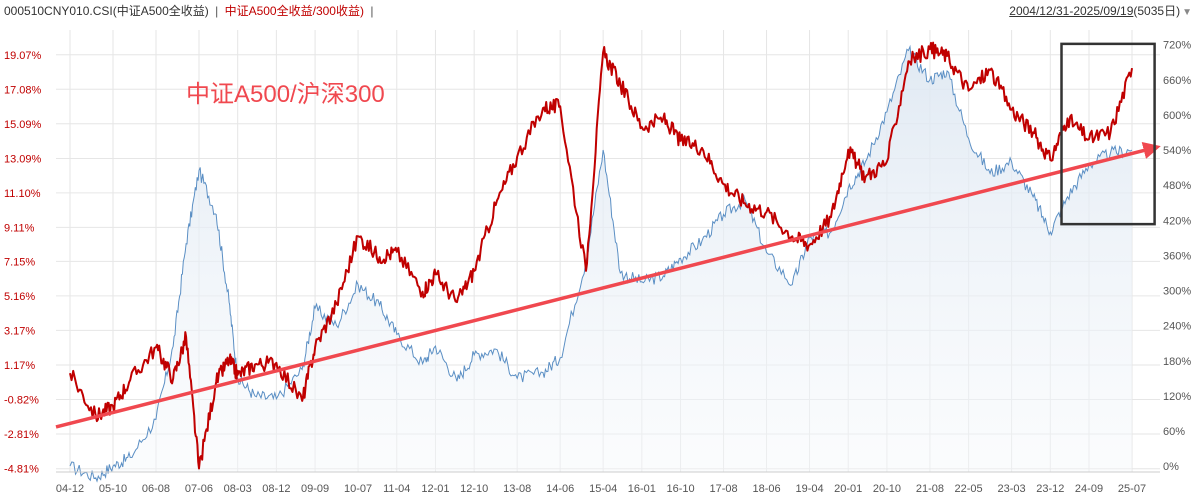 Image resolution: width=1200 pixels, height=499 pixels. What do you see at coordinates (315, 489) in the screenshot?
I see `x-tick-label: 09-09` at bounding box center [315, 489].